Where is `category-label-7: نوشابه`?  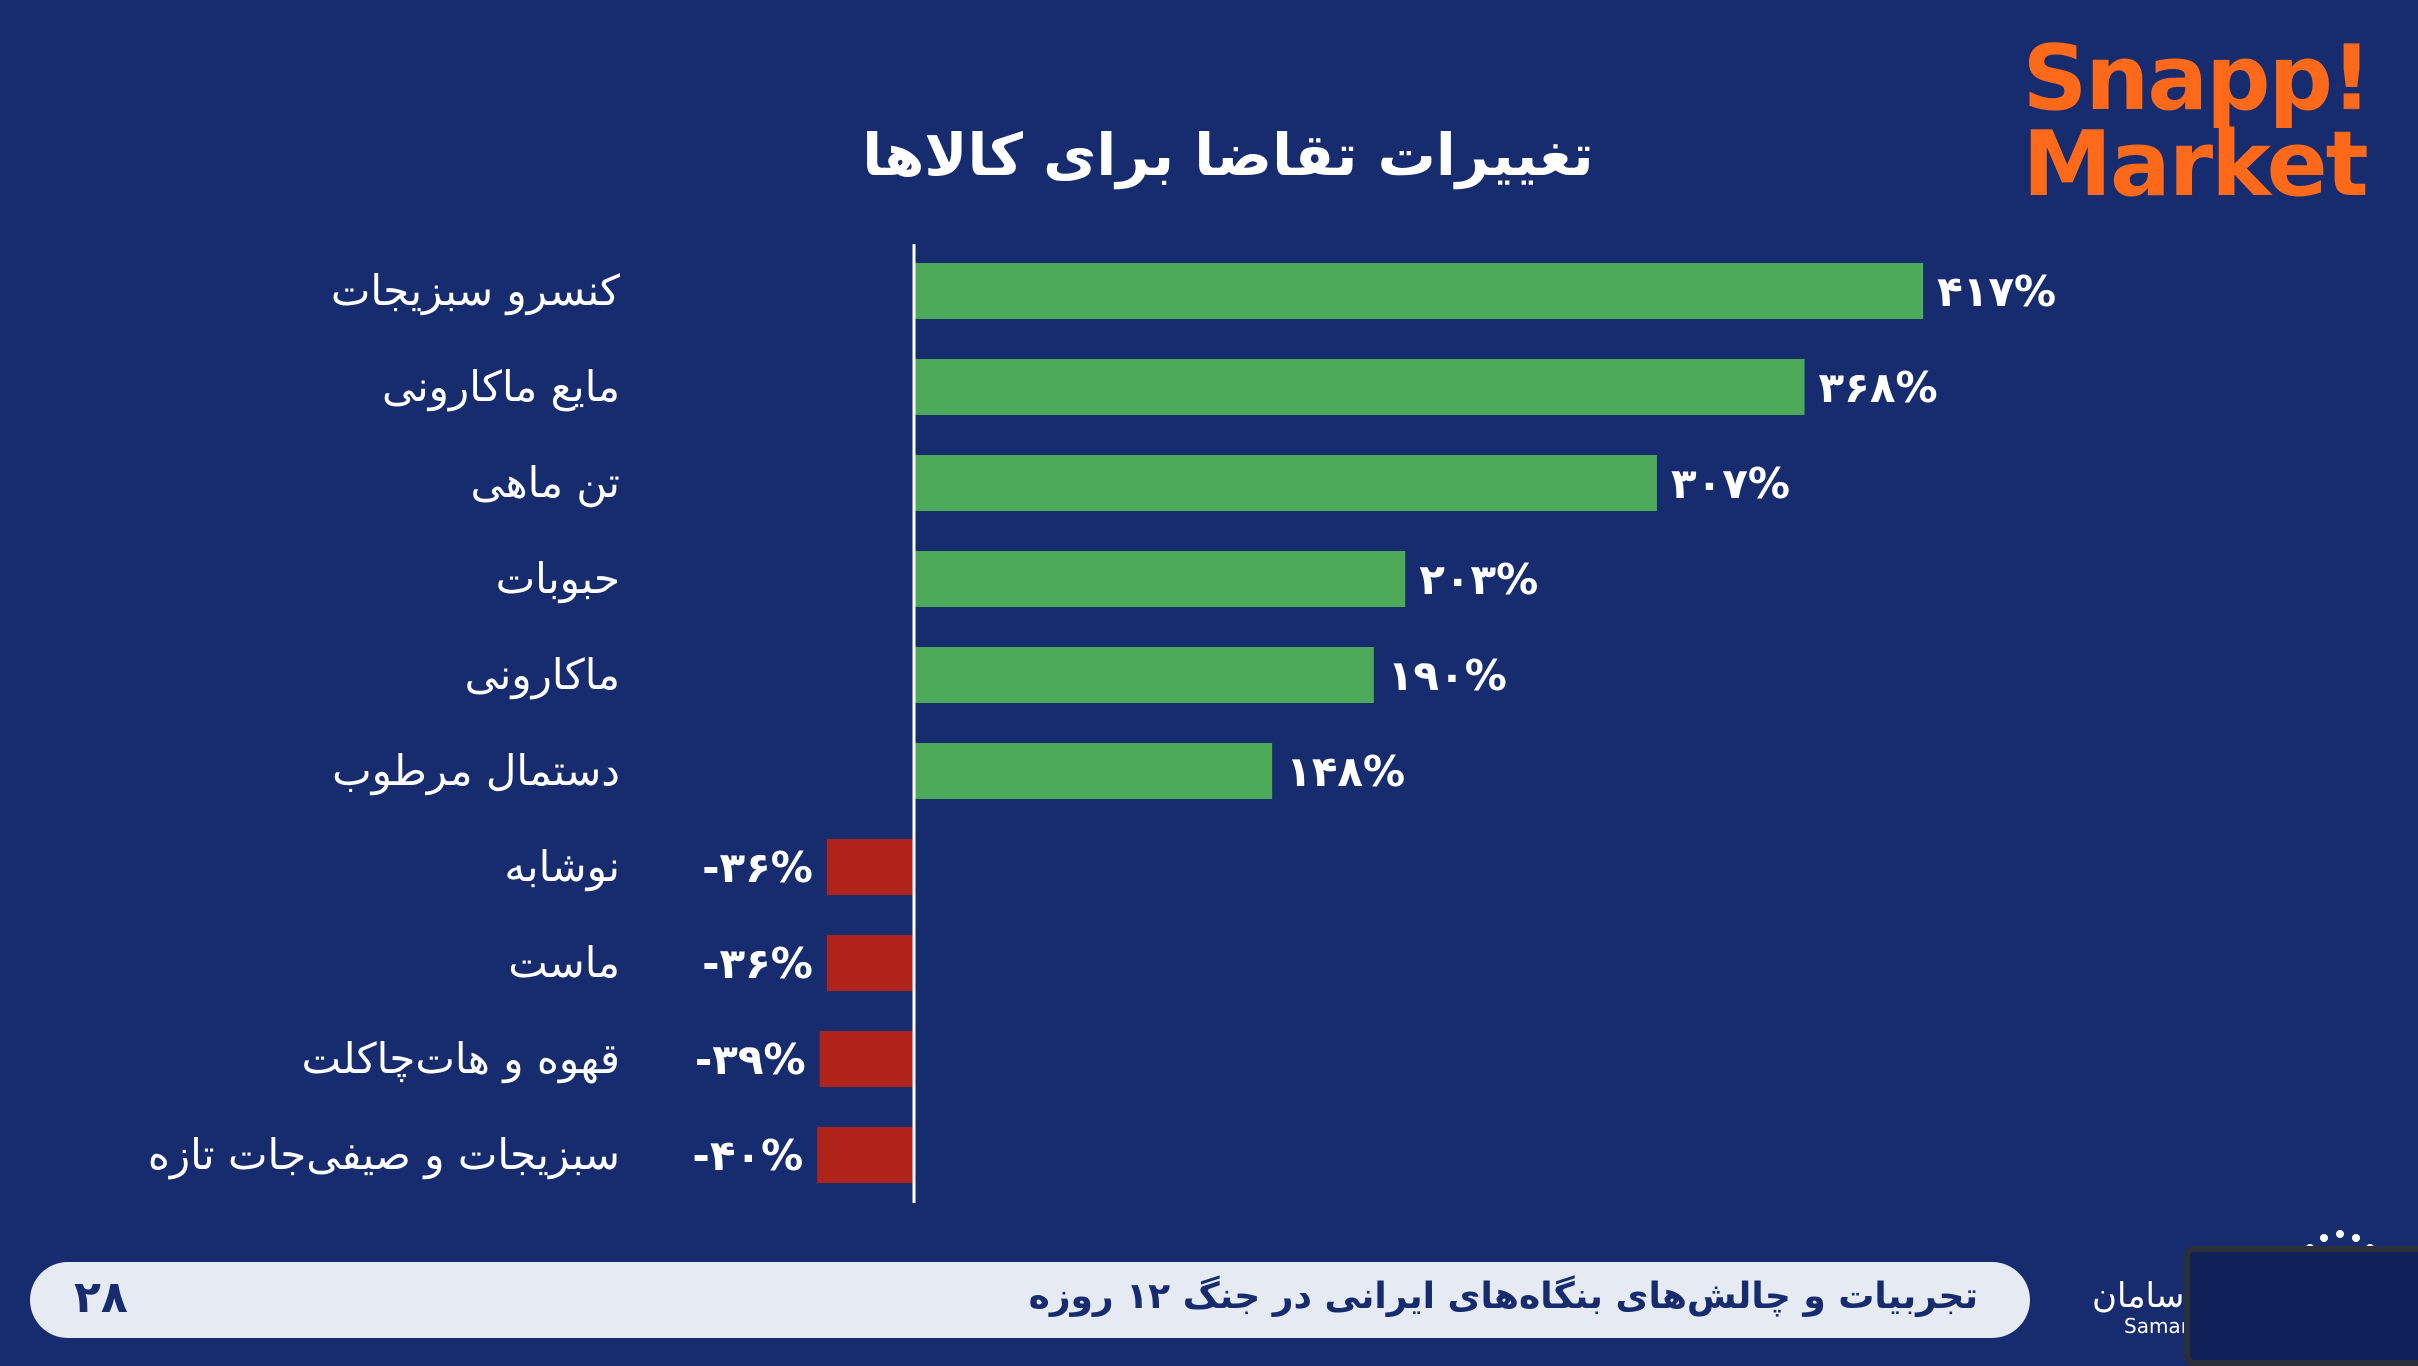 category-label-7: نوشابه is located at coordinates (562, 866).